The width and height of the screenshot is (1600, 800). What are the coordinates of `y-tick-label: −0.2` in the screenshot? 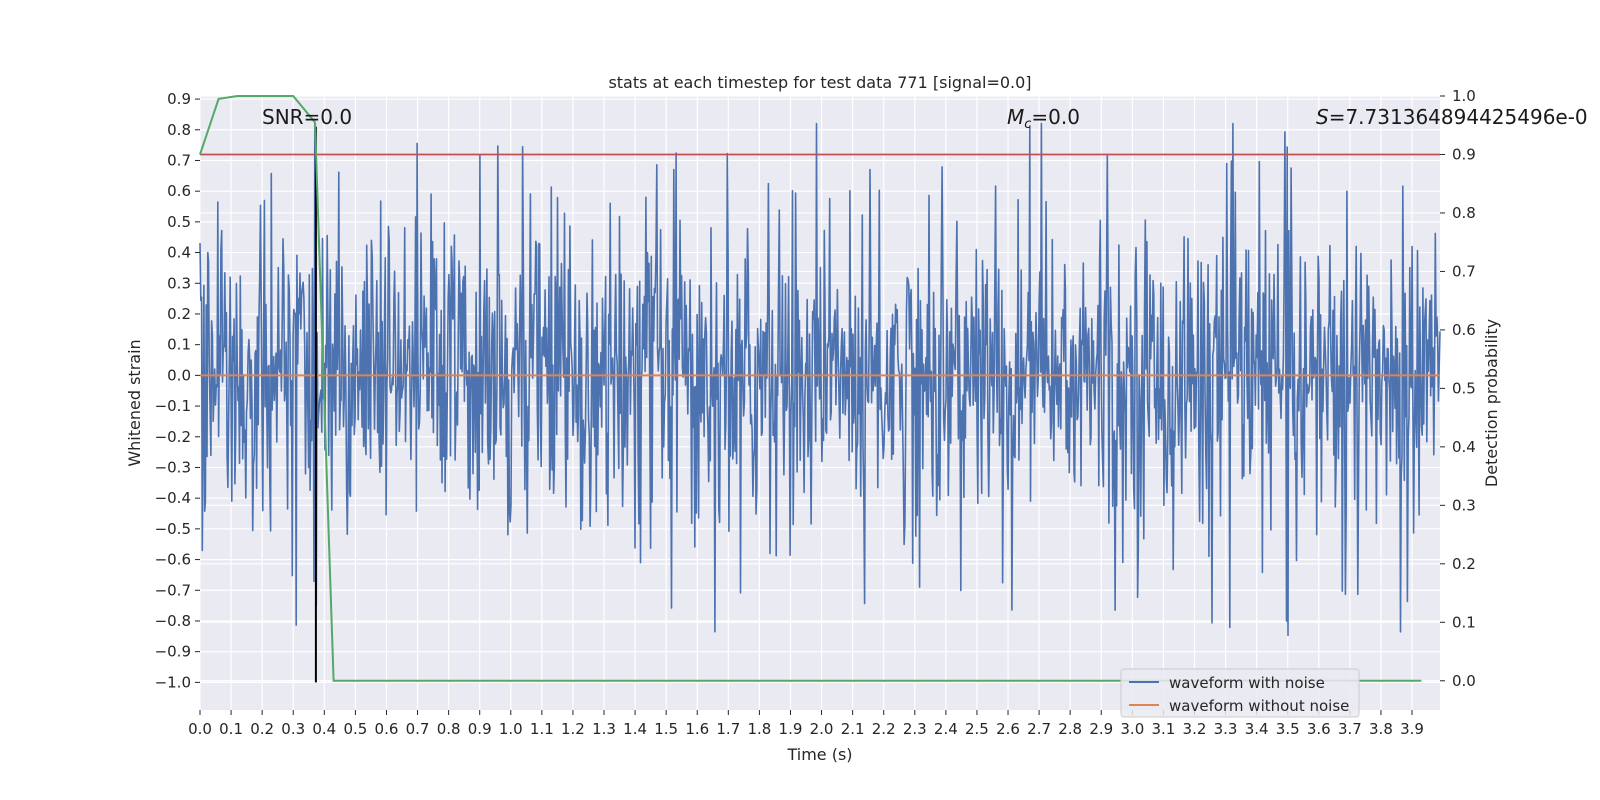 It's located at (173, 437).